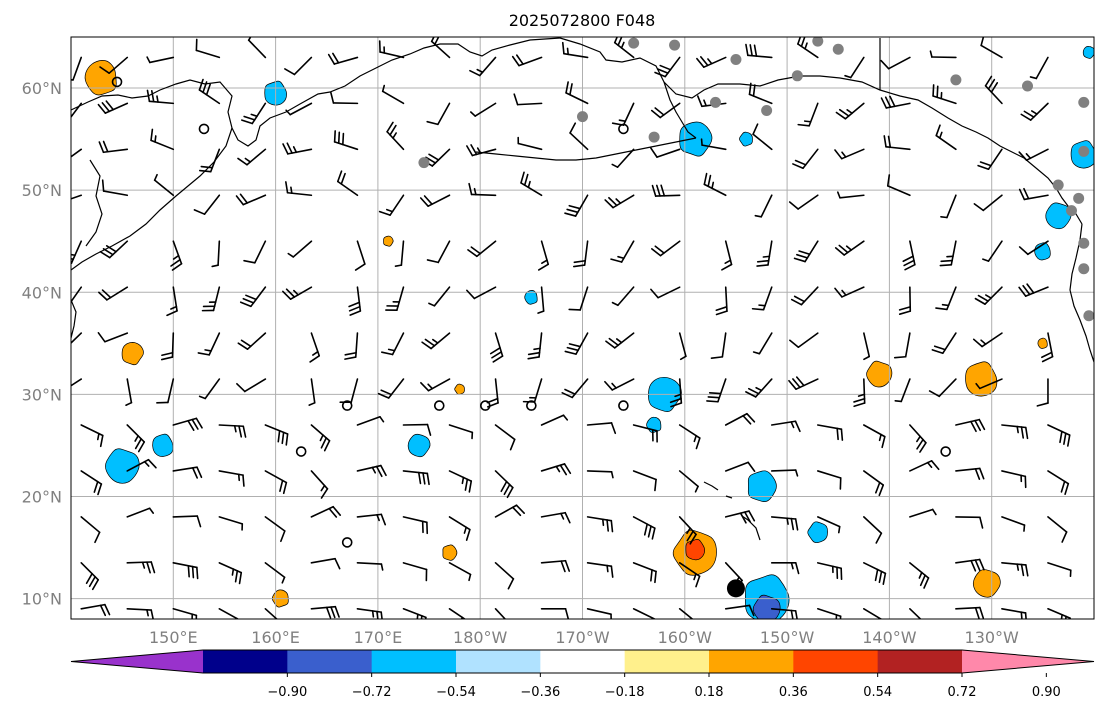 Image resolution: width=1105 pixels, height=712 pixels. I want to click on colorbar-tick-label: 0.90, so click(1046, 692).